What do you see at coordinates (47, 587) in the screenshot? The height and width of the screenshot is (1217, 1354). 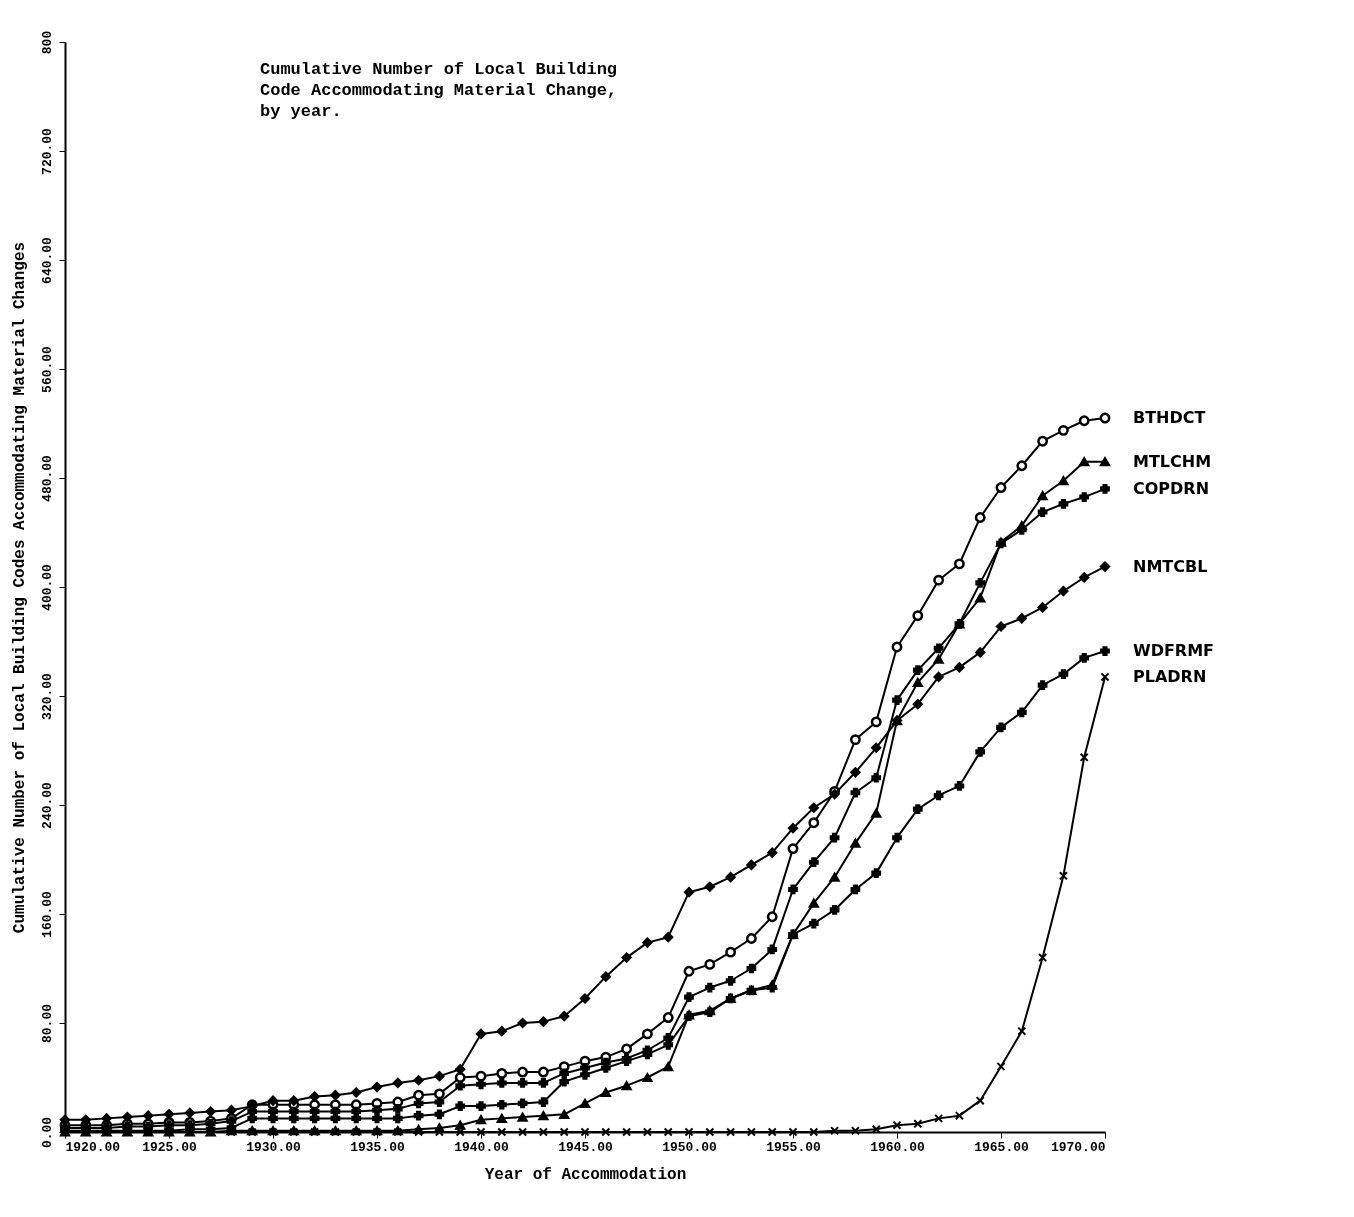 I see `y-tick-label: 400.00` at bounding box center [47, 587].